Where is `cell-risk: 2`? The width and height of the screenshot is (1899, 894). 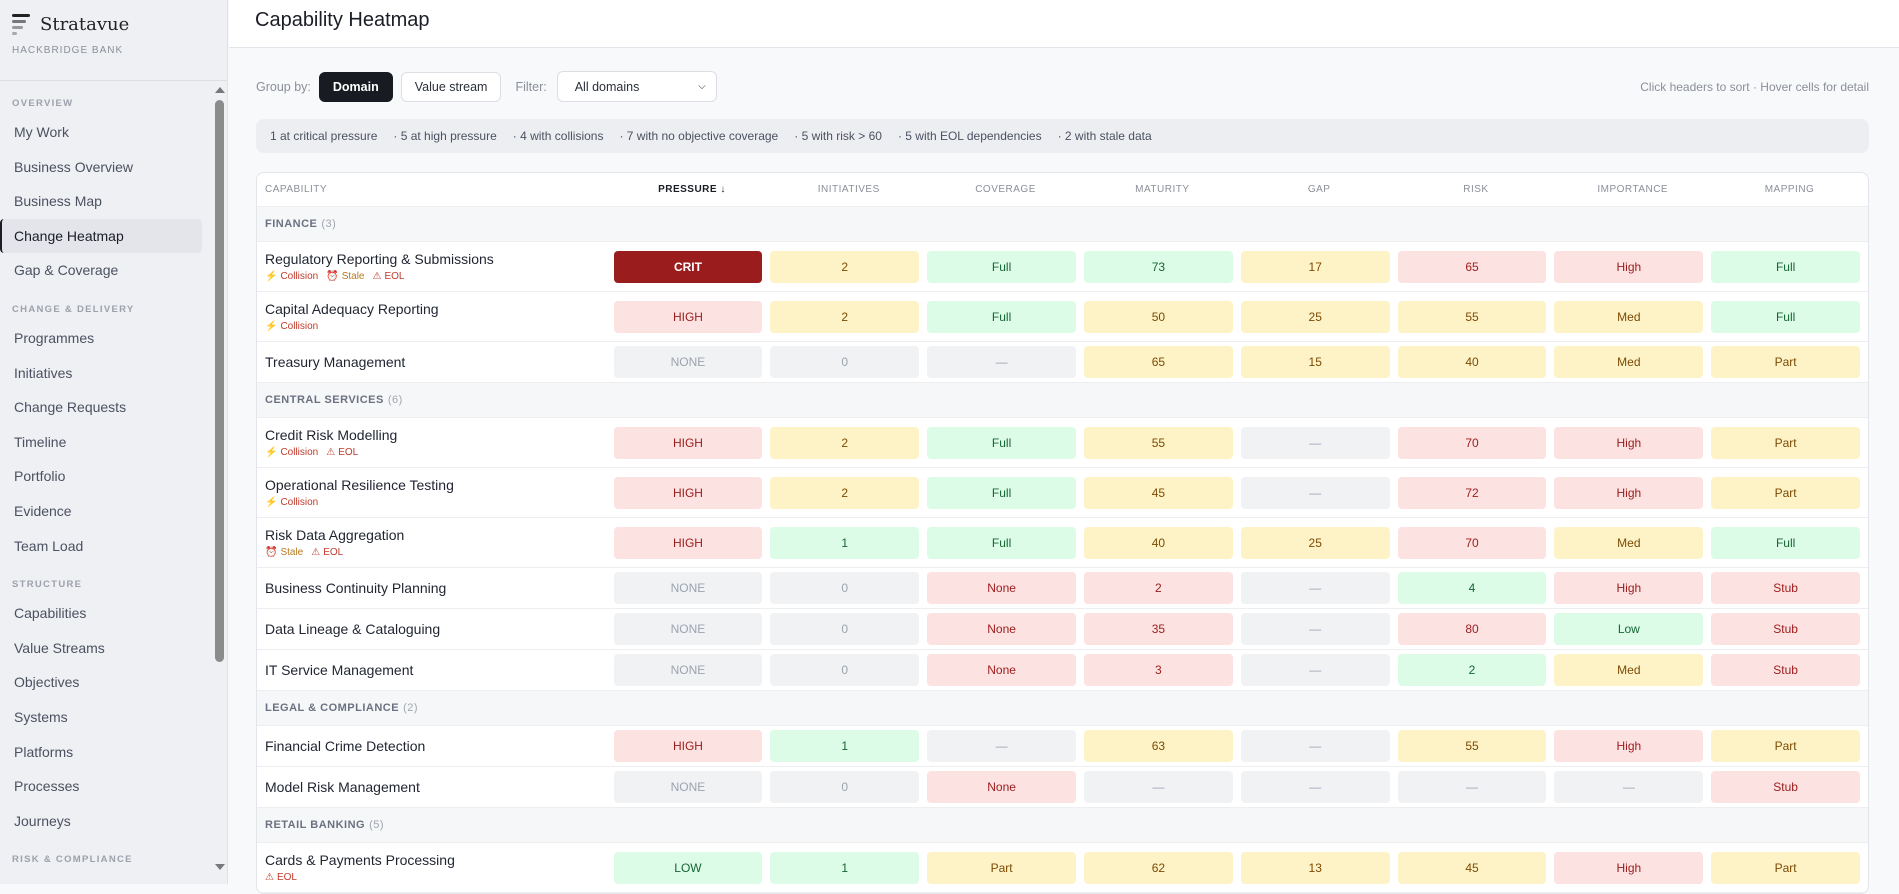
cell-risk: 2 is located at coordinates (1472, 670).